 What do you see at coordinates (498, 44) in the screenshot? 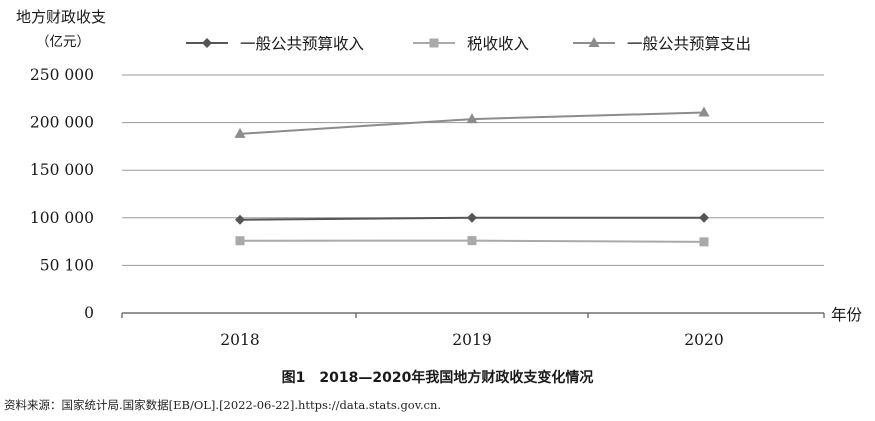
I see `legend-label: 税收收入` at bounding box center [498, 44].